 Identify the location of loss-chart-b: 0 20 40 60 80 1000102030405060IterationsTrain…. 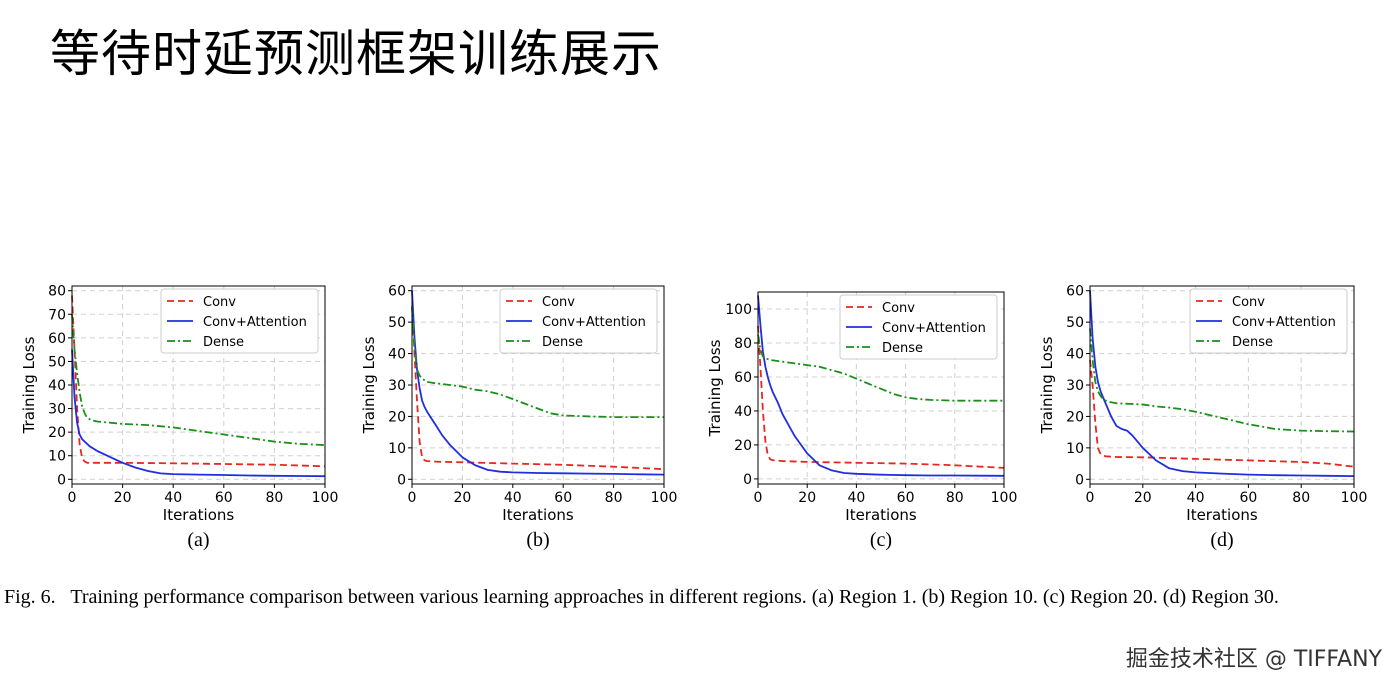
(519, 417).